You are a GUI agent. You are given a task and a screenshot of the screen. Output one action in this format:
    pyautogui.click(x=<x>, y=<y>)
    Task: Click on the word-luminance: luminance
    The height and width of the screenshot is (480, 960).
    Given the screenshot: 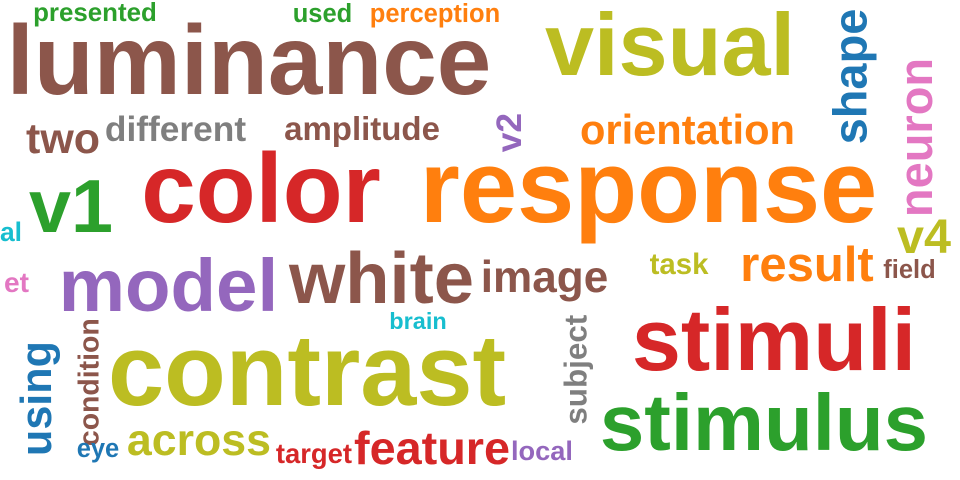 What is the action you would take?
    pyautogui.click(x=249, y=60)
    